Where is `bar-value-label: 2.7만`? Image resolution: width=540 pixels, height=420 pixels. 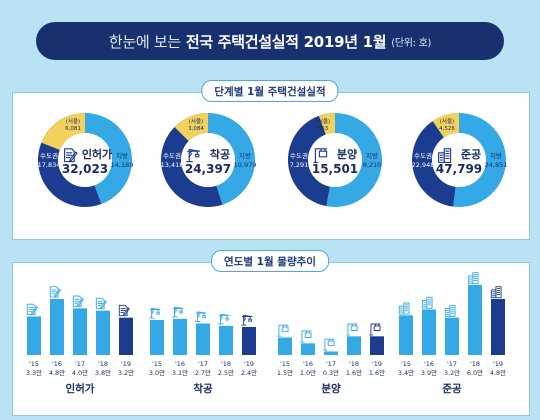
bar-value-label: 2.7만 is located at coordinates (203, 372).